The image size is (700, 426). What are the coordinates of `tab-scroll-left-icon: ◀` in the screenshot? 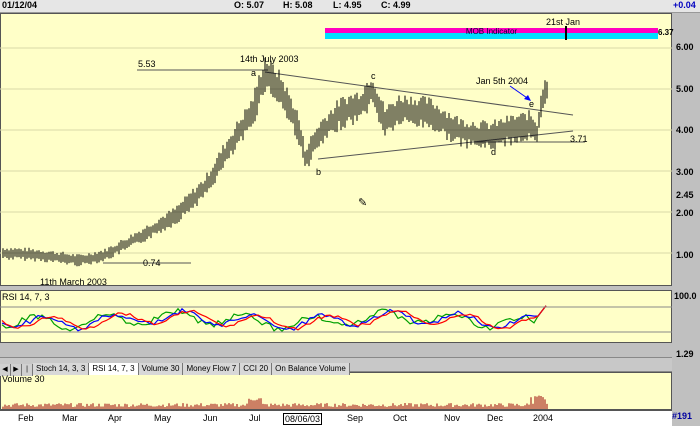 It's located at (5, 370).